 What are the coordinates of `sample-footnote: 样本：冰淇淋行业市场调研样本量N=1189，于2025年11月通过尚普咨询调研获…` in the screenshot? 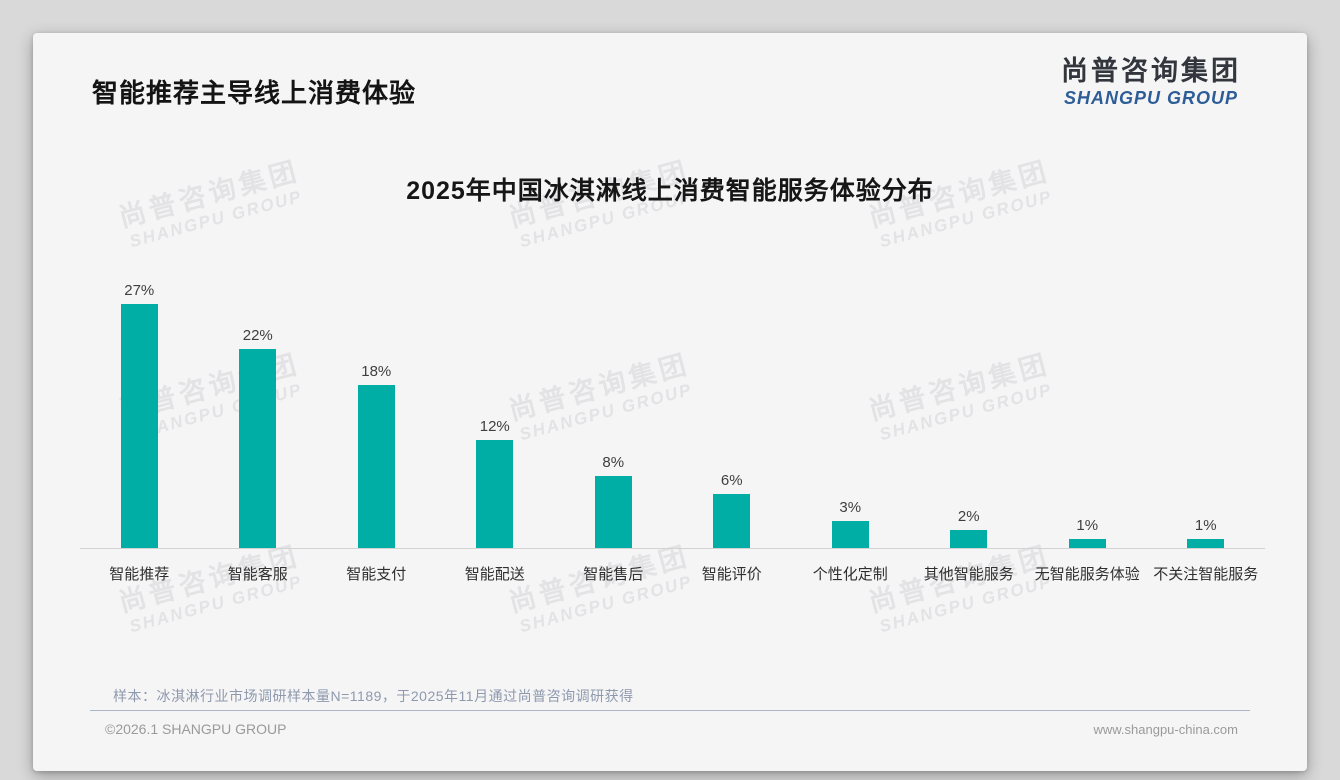 It's located at (373, 696).